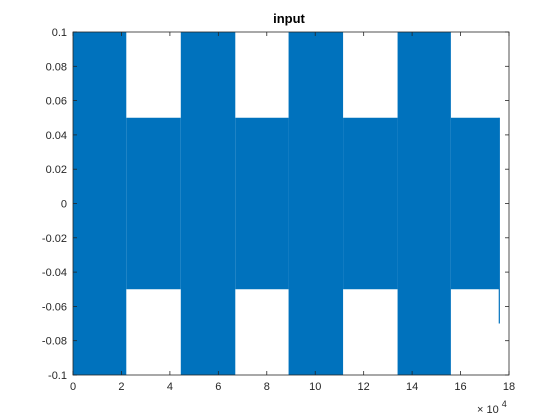 This screenshot has width=560, height=420. Describe the element at coordinates (460, 387) in the screenshot. I see `x-tick-label: 16` at that location.